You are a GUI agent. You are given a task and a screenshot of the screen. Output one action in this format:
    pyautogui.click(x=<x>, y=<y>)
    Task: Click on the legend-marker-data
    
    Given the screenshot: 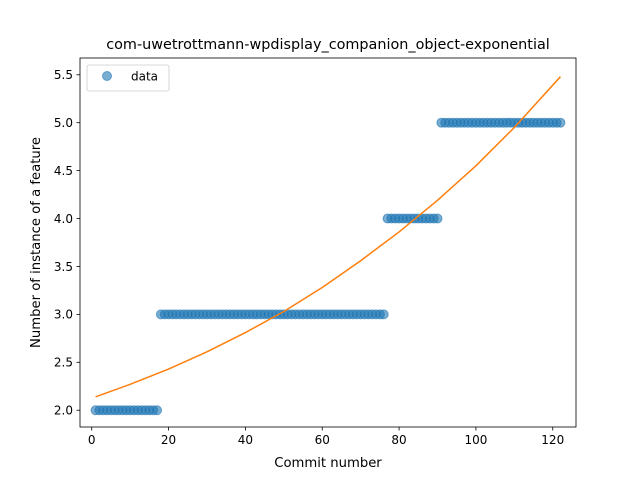 What is the action you would take?
    pyautogui.click(x=107, y=76)
    